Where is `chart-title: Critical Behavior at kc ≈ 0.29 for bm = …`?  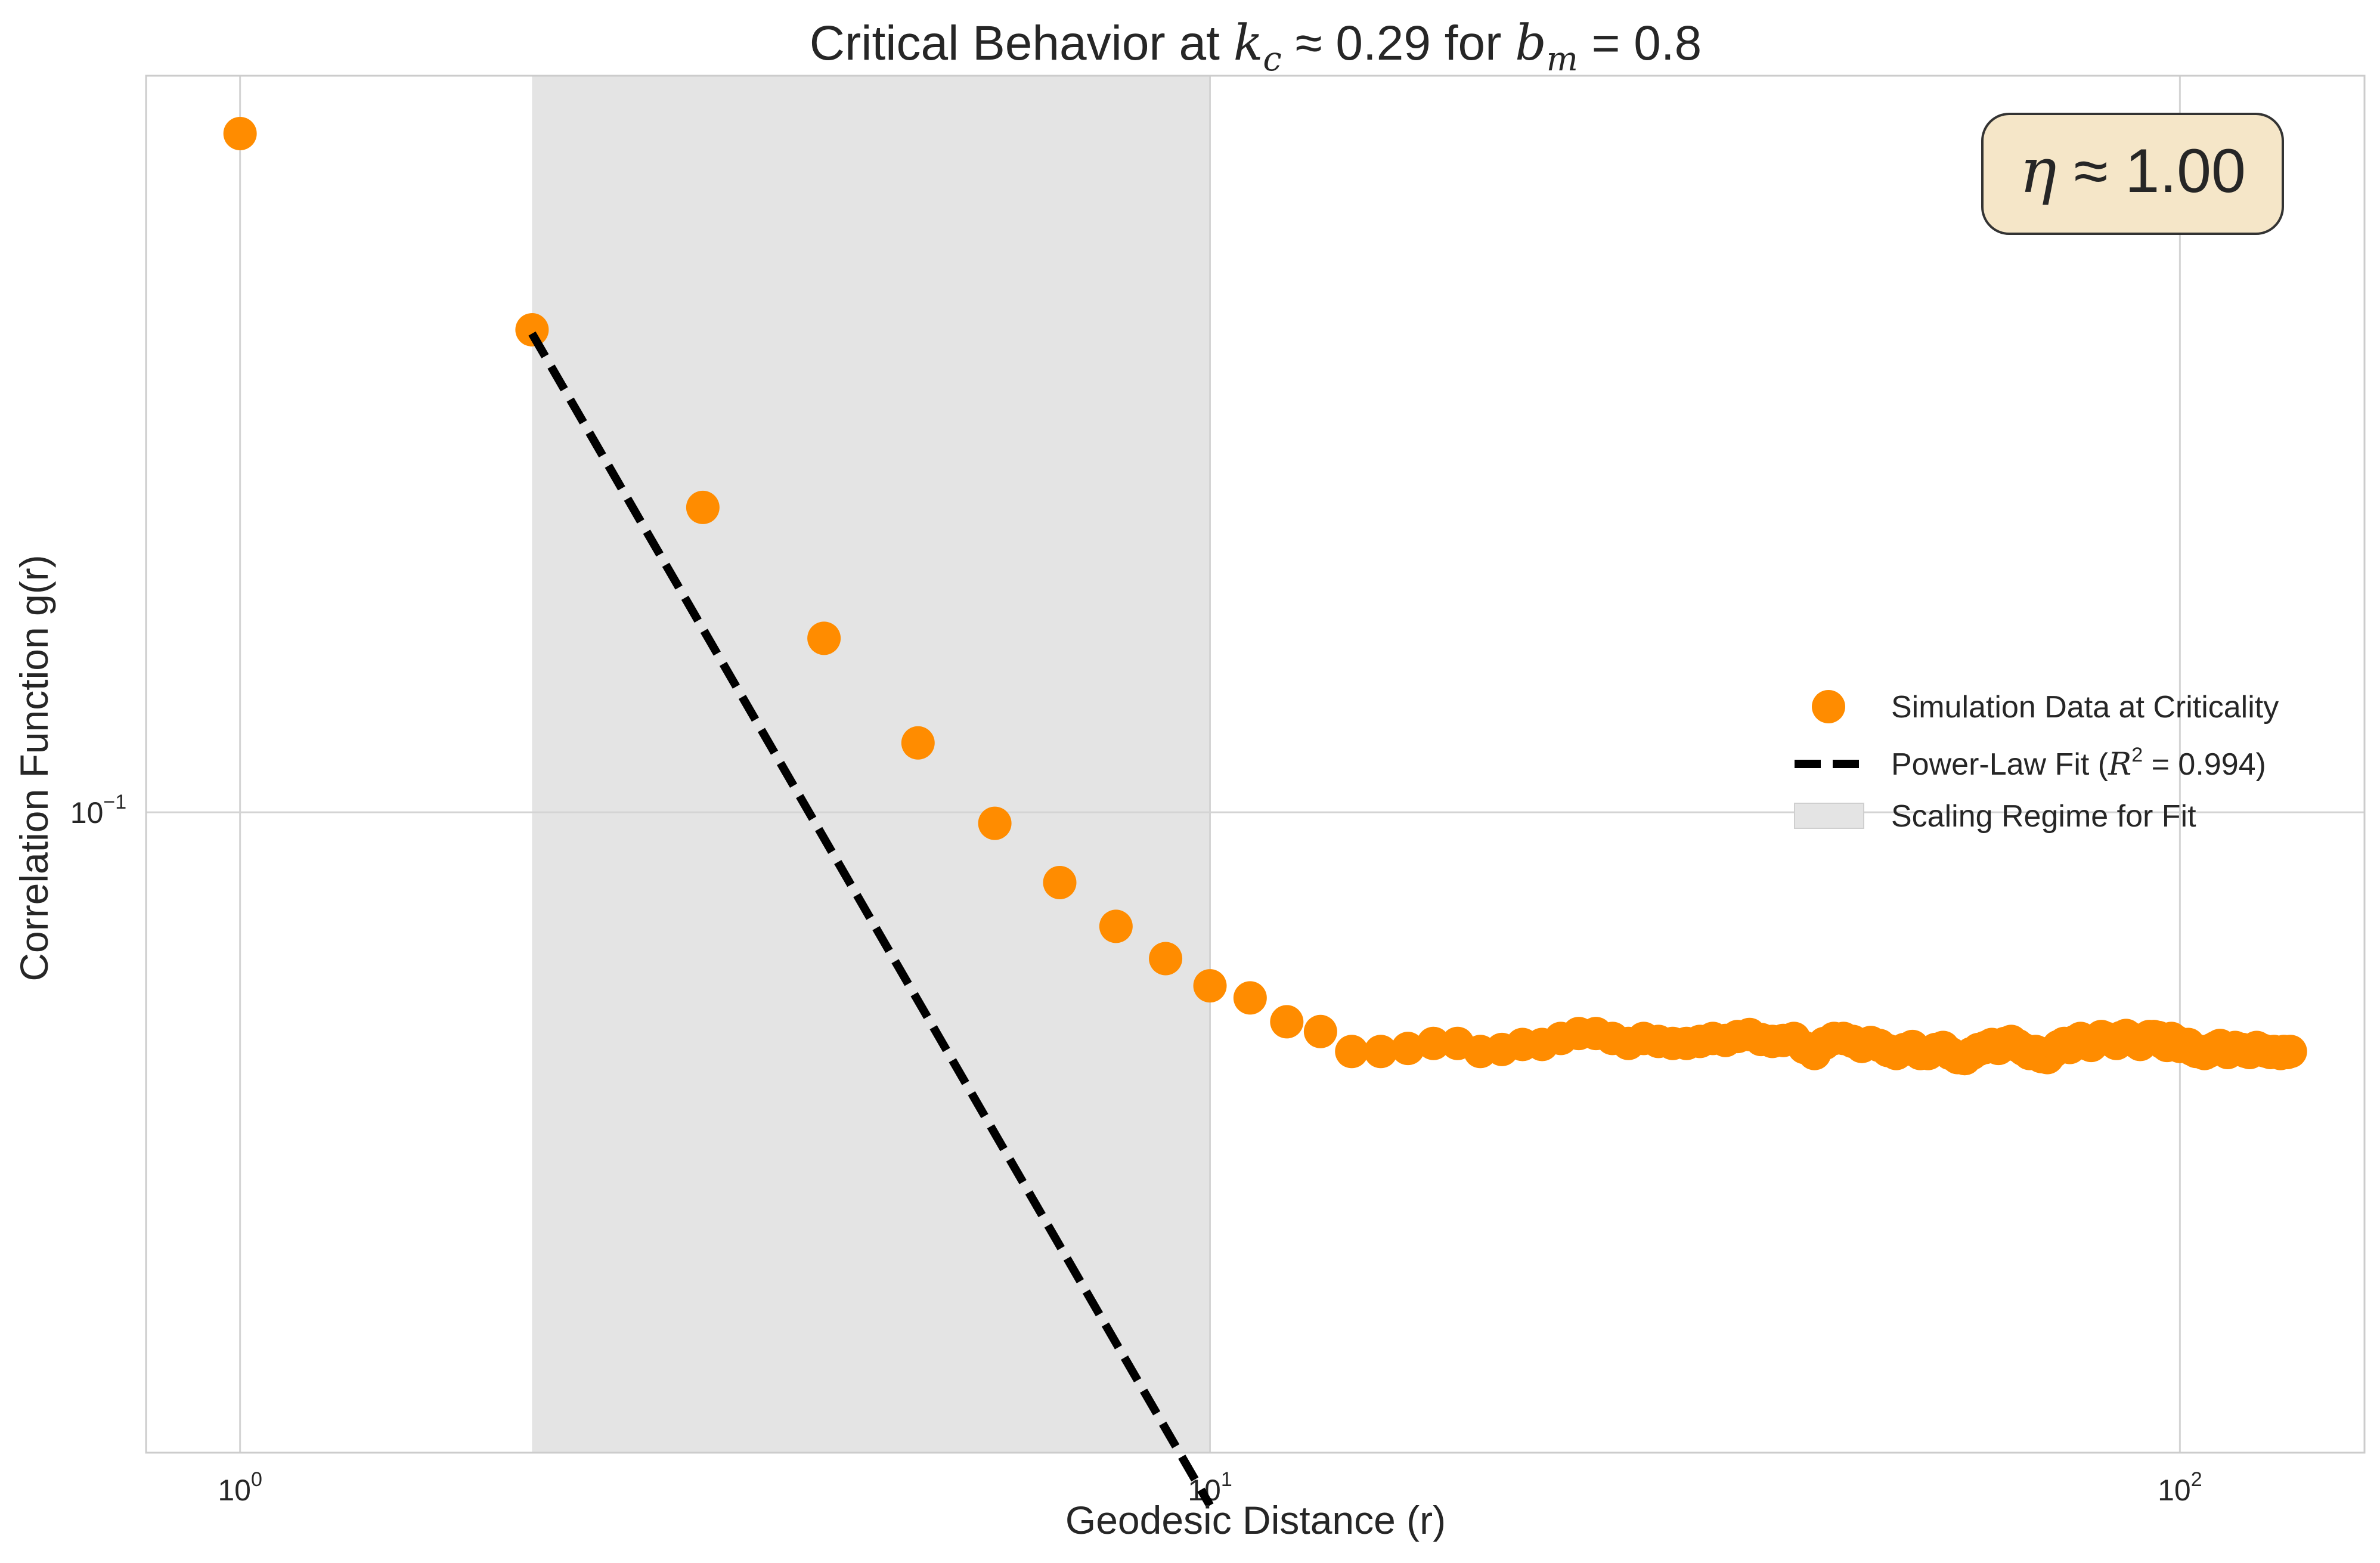 chart-title: Critical Behavior at kc ≈ 0.29 for bm = … is located at coordinates (1256, 47).